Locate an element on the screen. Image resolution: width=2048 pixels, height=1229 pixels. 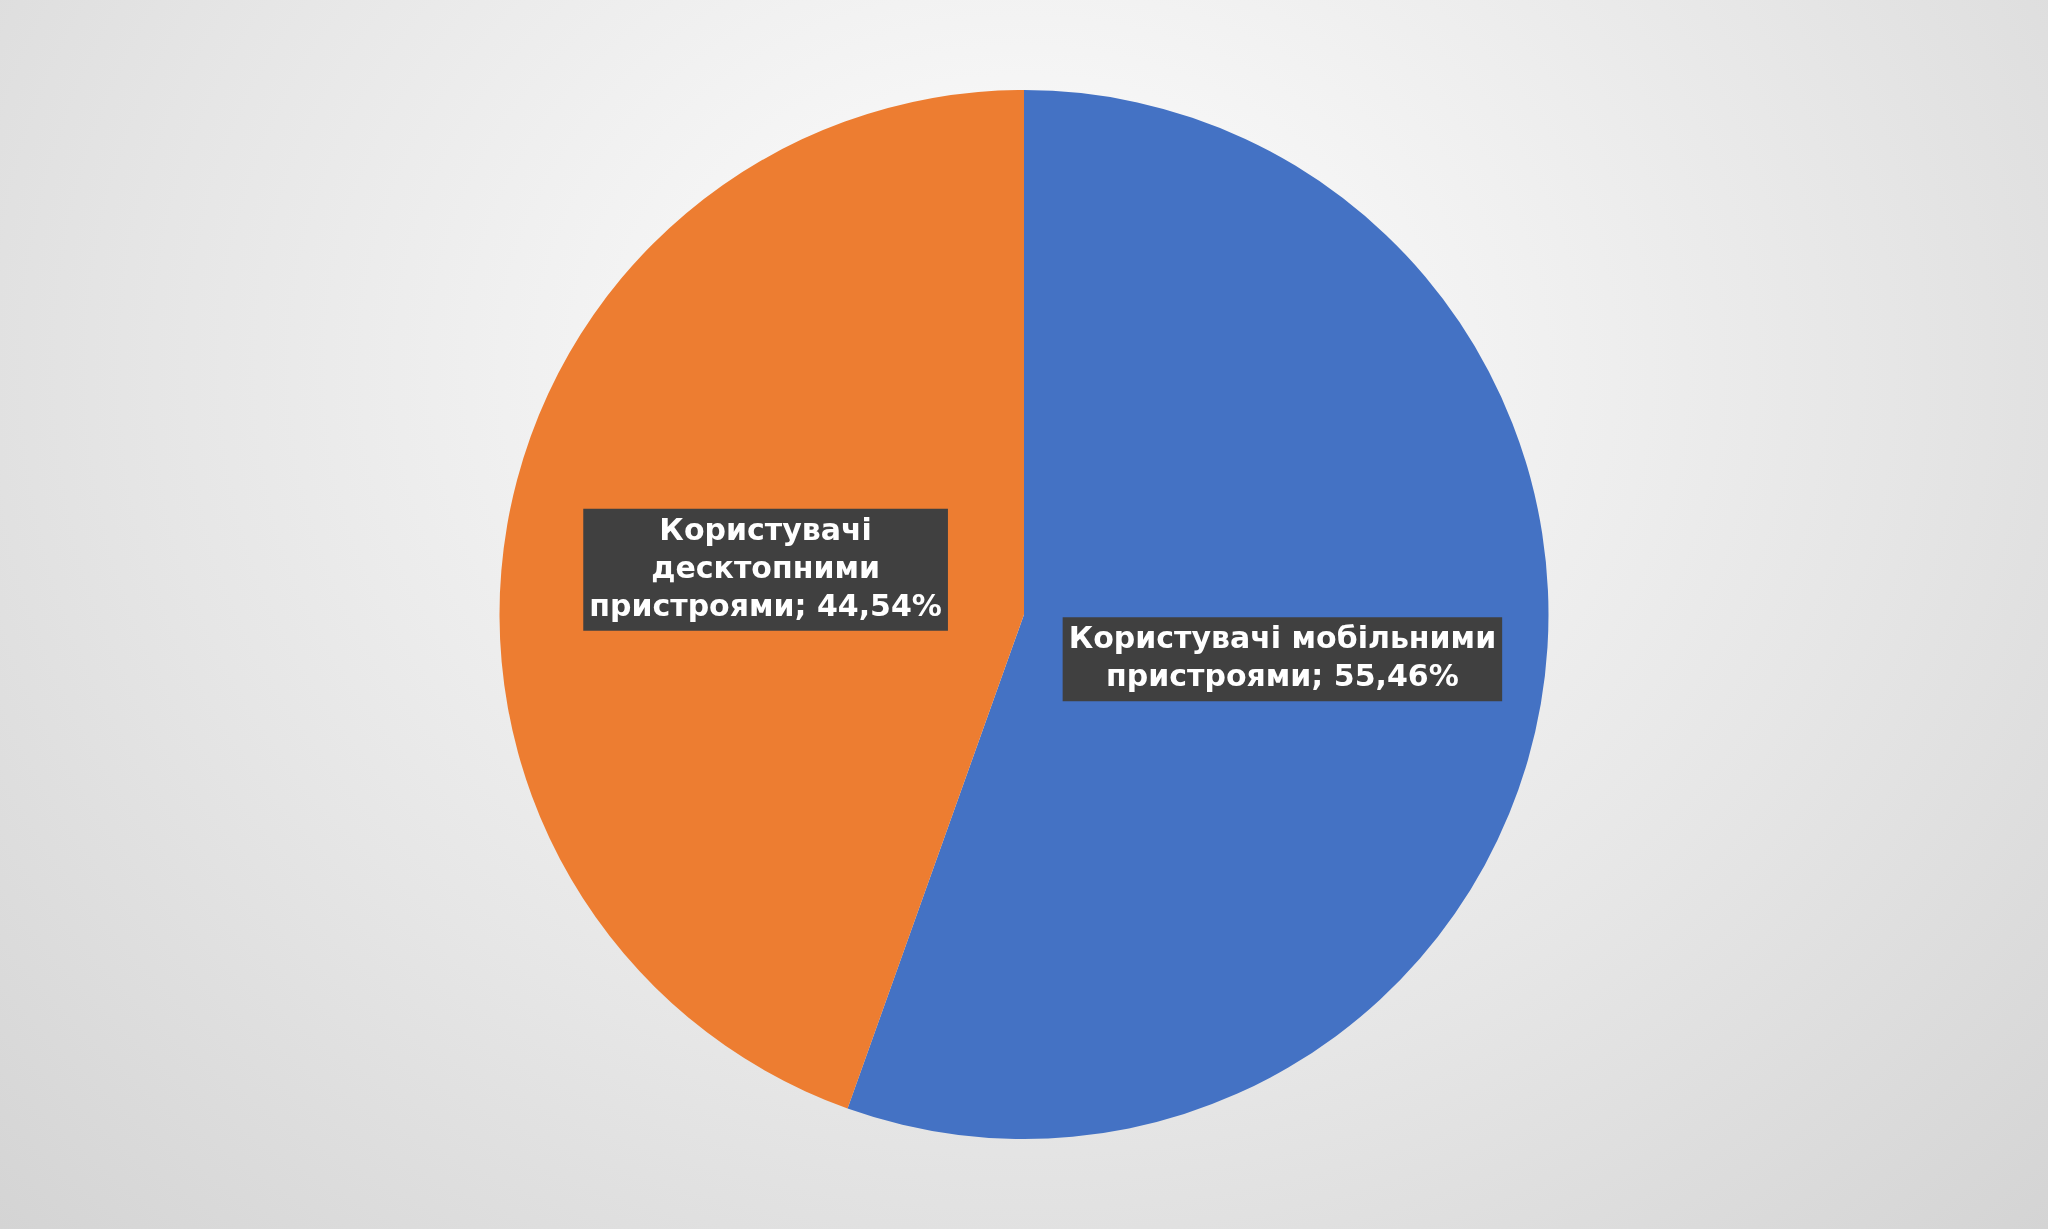
slice-label: Користувачі десктопними пристроями; 44,54% is located at coordinates (765, 567).